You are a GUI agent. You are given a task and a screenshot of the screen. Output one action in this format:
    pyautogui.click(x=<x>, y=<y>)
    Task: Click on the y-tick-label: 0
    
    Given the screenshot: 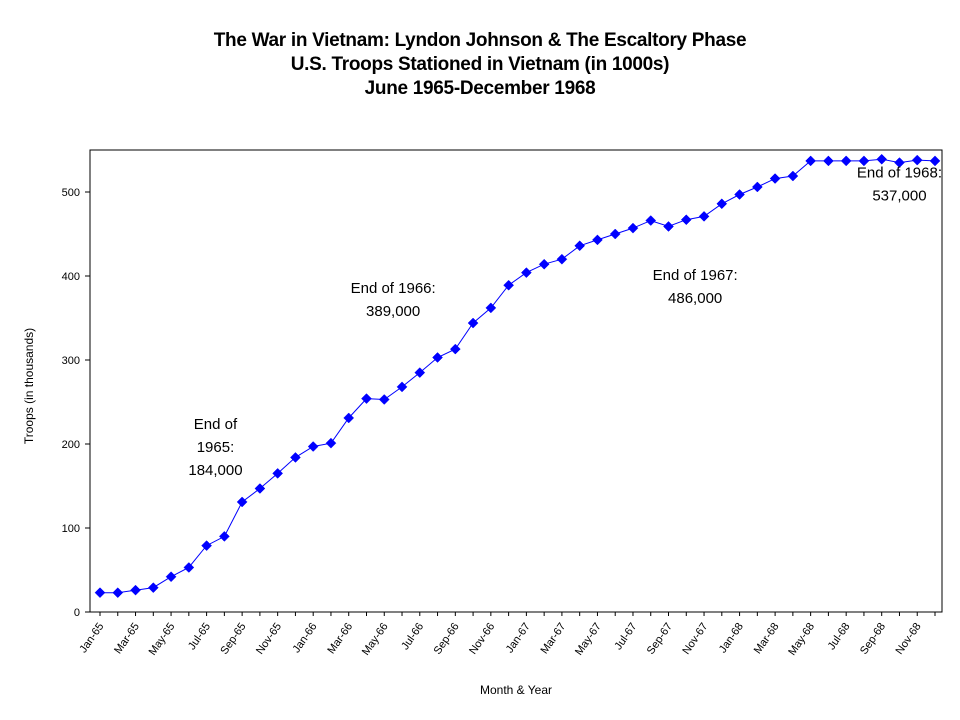 What is the action you would take?
    pyautogui.click(x=77, y=613)
    